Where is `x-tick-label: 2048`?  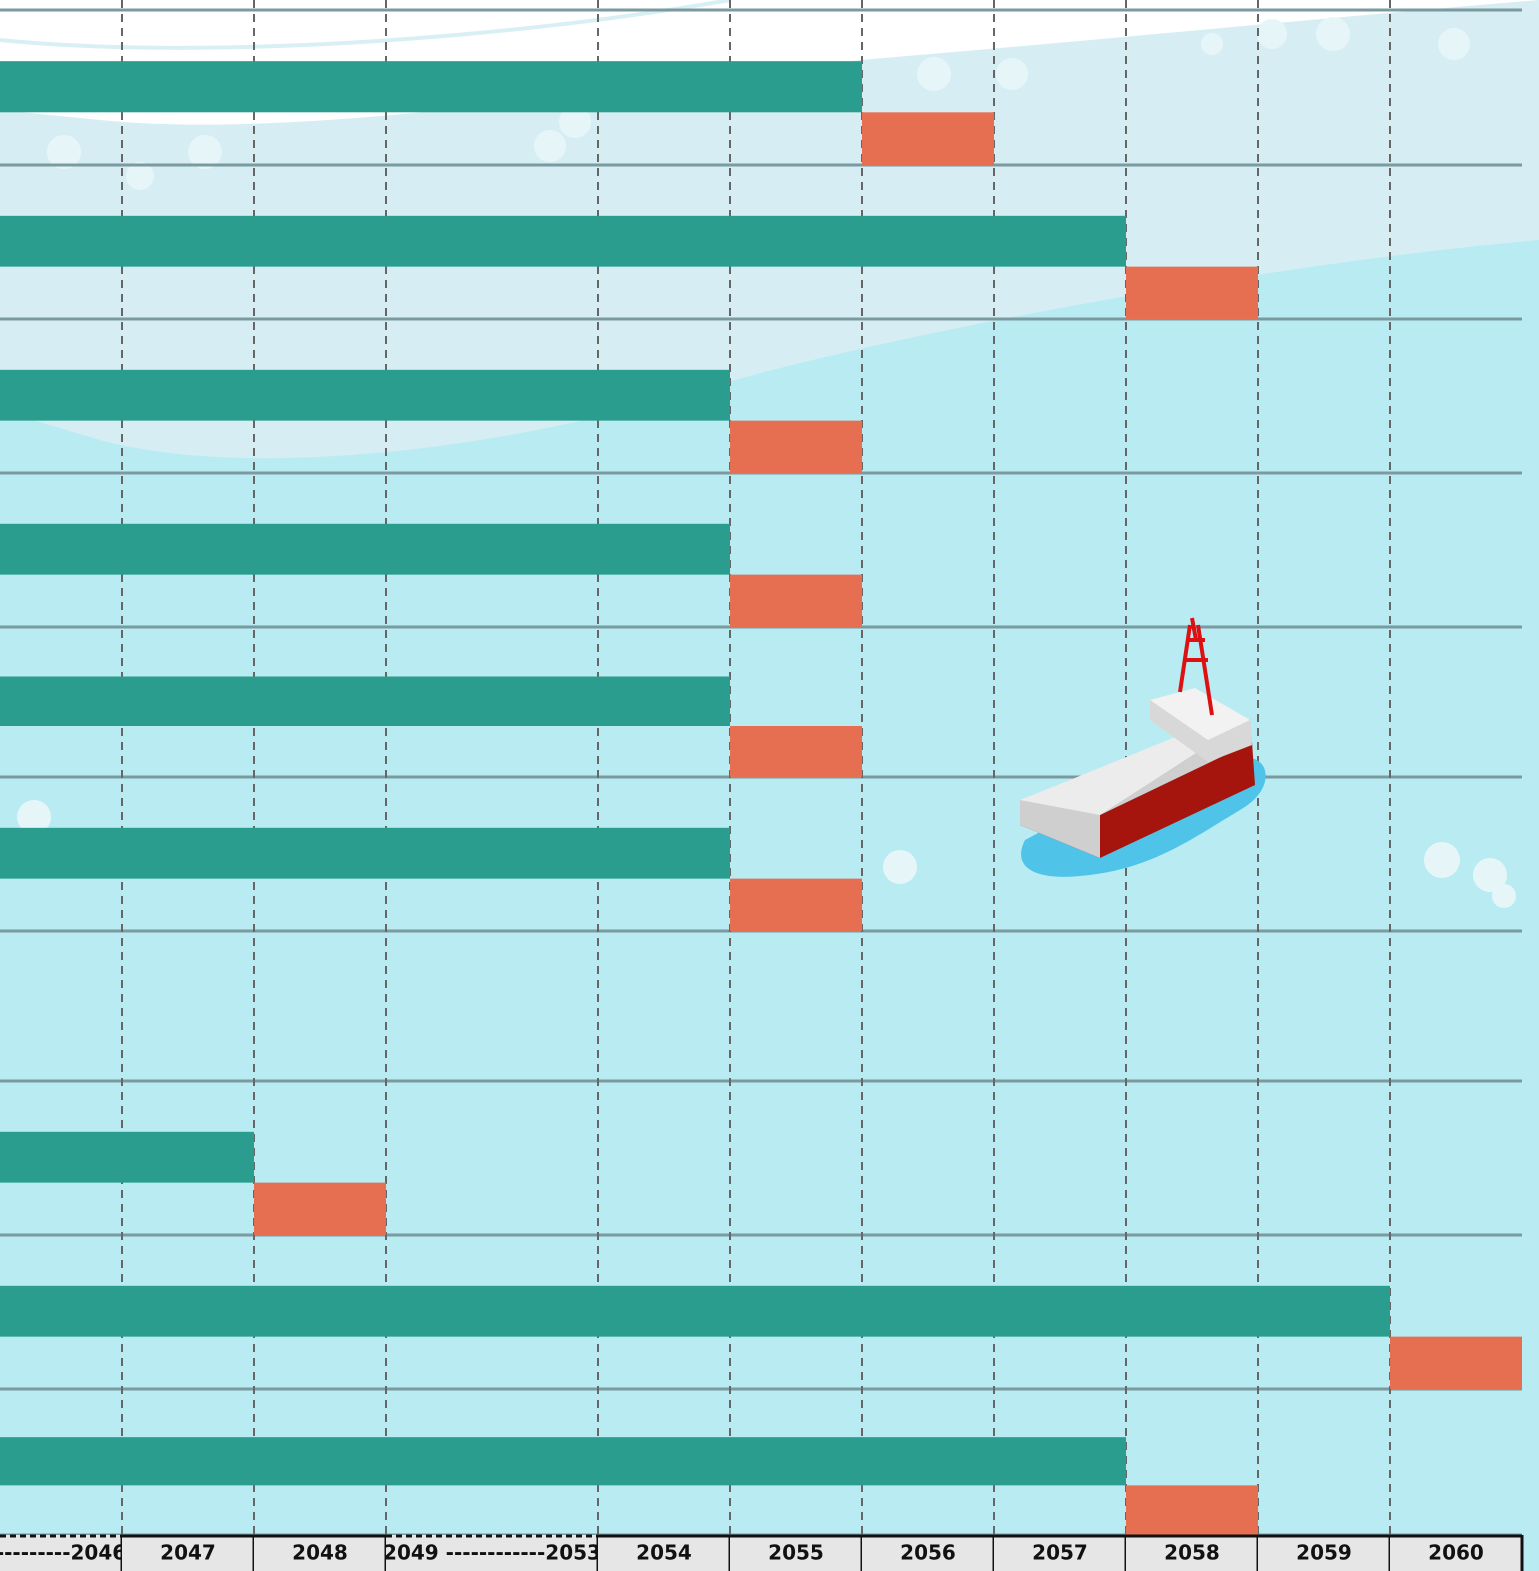
x-tick-label: 2048 is located at coordinates (320, 1553).